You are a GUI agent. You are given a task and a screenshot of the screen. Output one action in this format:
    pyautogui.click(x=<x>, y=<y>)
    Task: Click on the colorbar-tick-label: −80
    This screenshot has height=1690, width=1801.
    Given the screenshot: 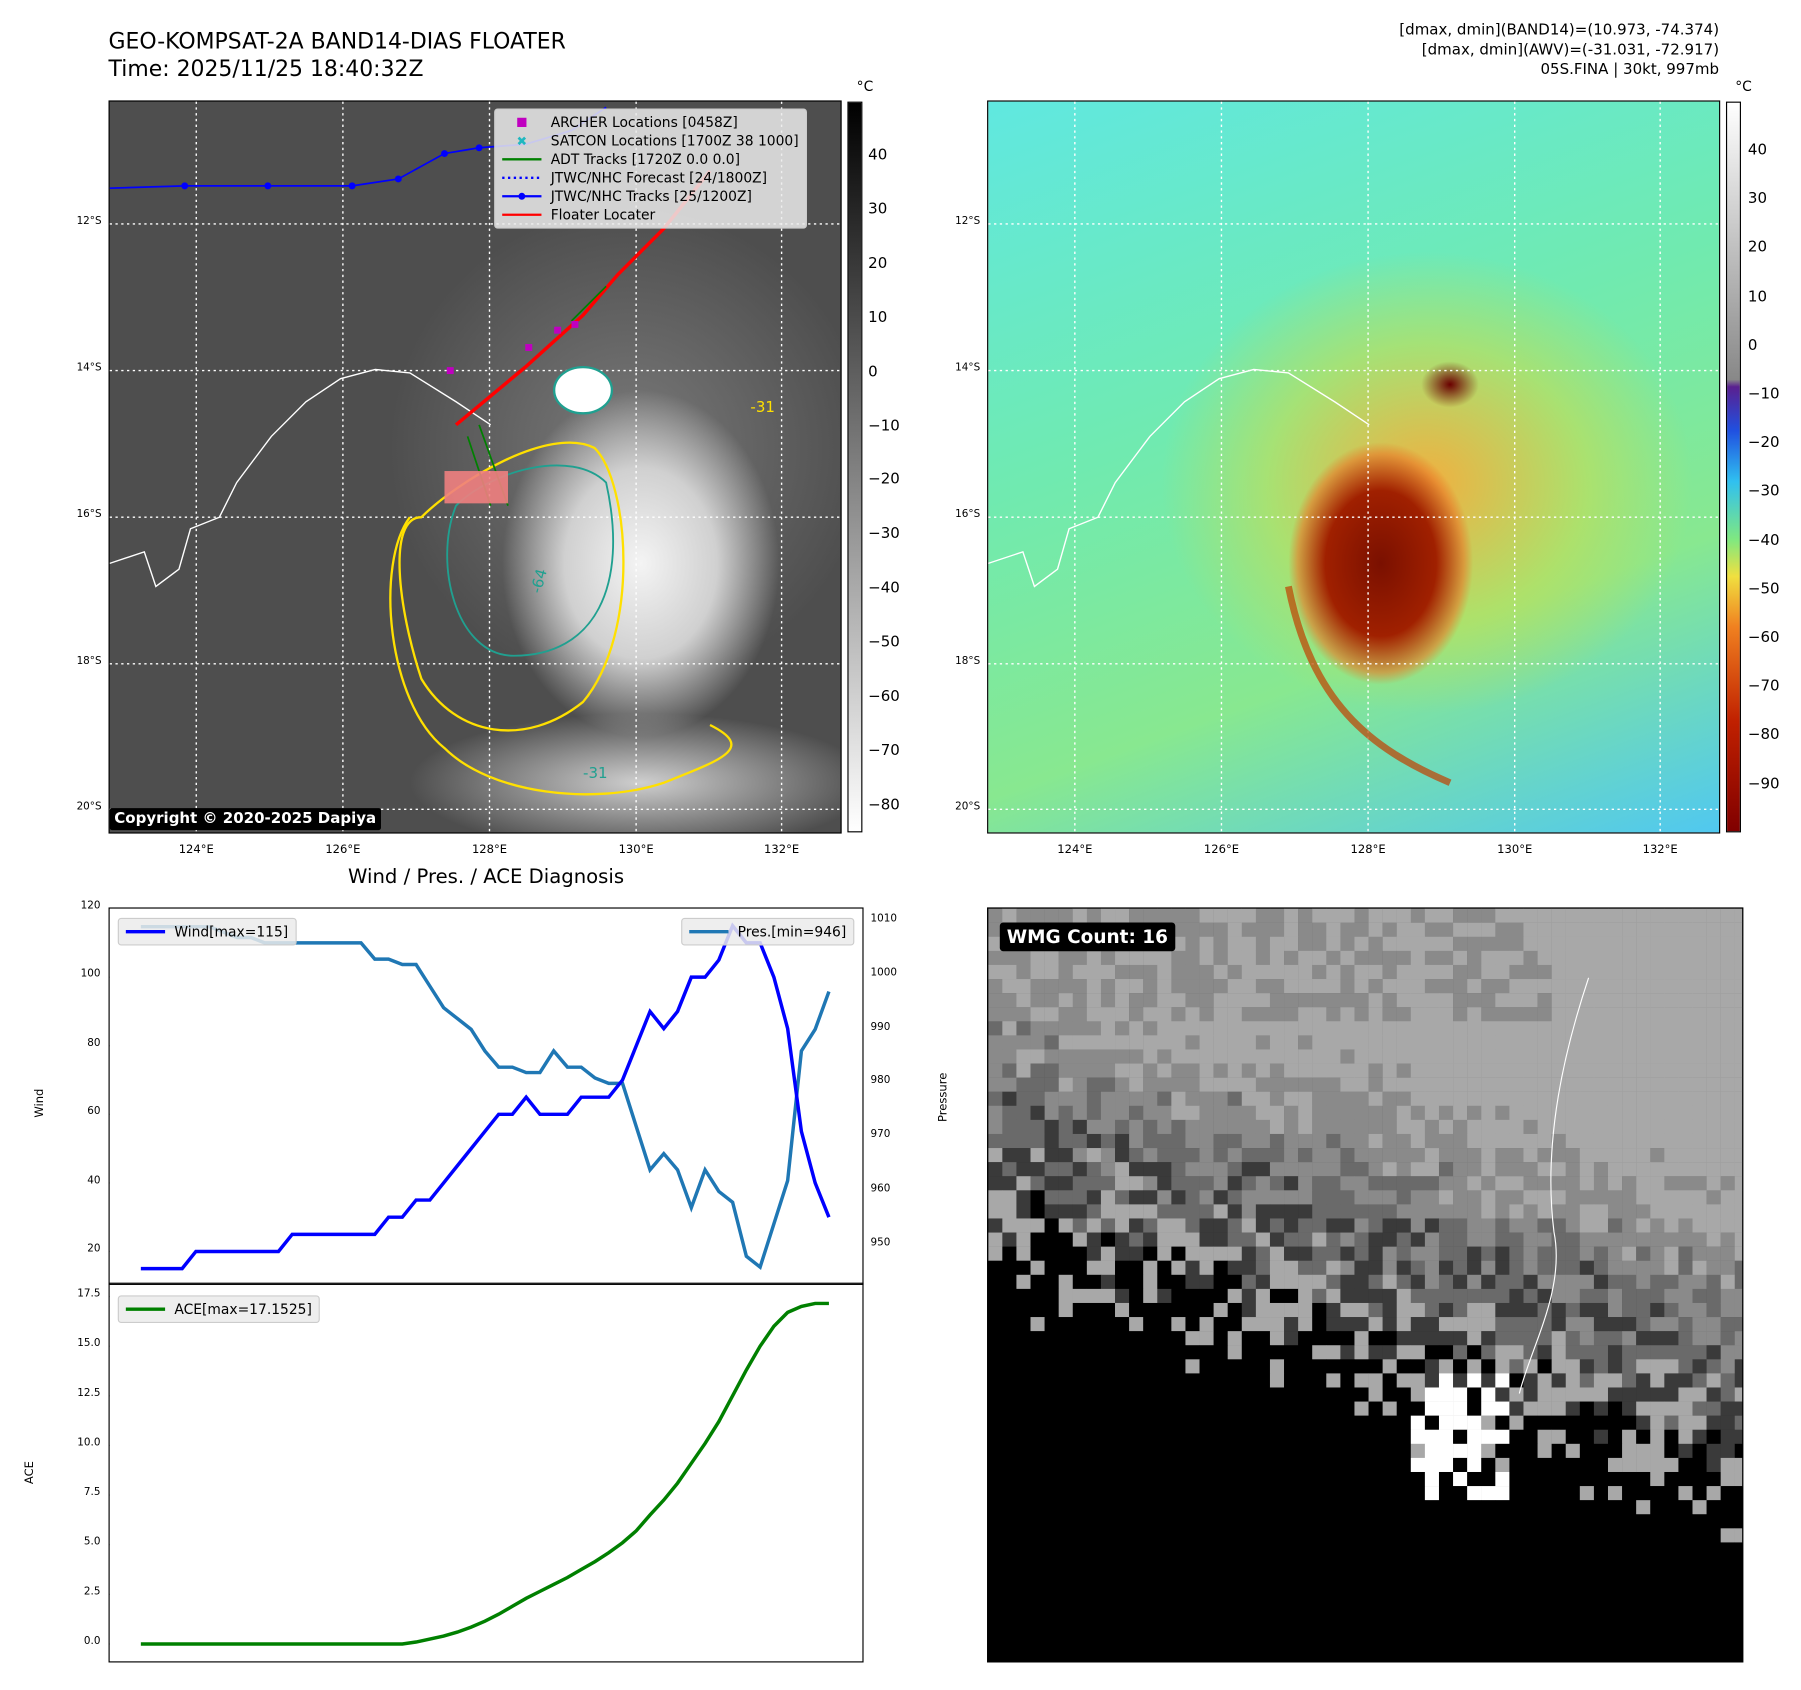 What is the action you would take?
    pyautogui.click(x=884, y=805)
    